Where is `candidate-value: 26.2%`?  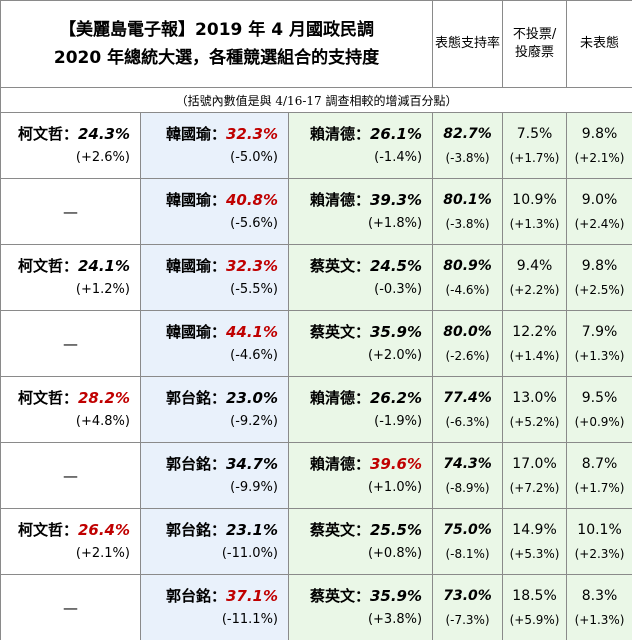
candidate-value: 26.2% is located at coordinates (396, 397).